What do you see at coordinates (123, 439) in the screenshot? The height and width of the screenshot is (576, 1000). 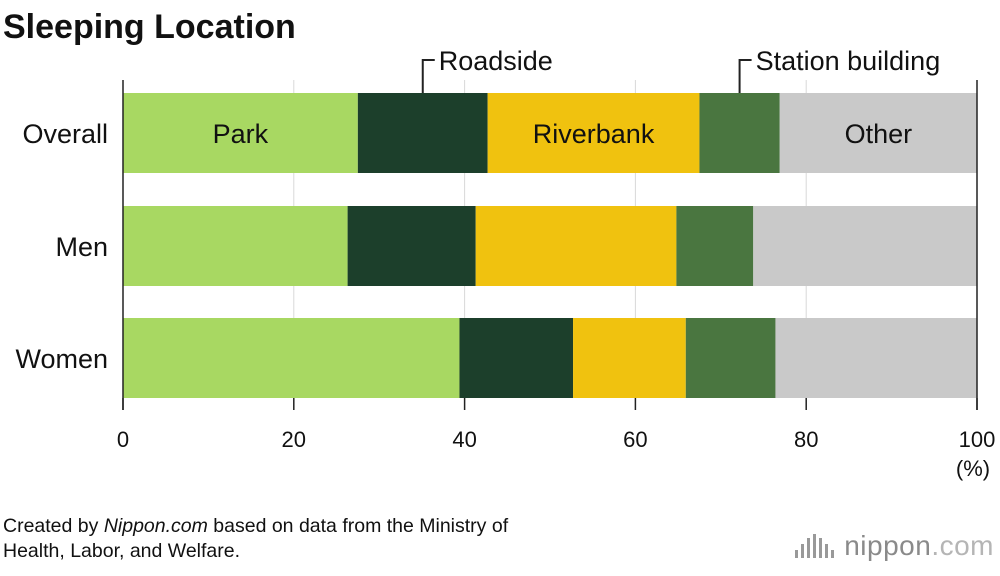 I see `x-tick-label: 0` at bounding box center [123, 439].